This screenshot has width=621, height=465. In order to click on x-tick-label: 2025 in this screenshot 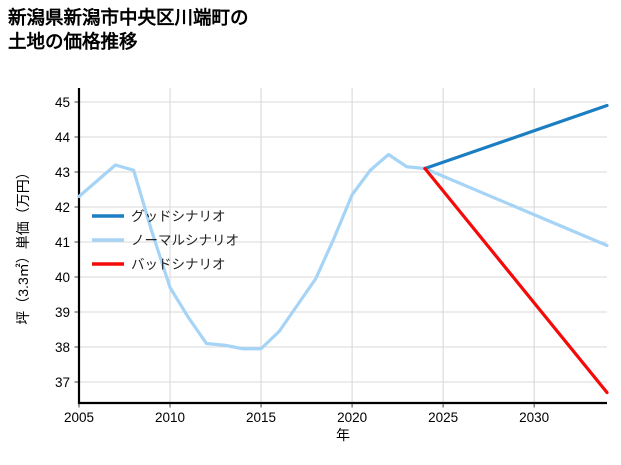, I will do `click(443, 417)`.